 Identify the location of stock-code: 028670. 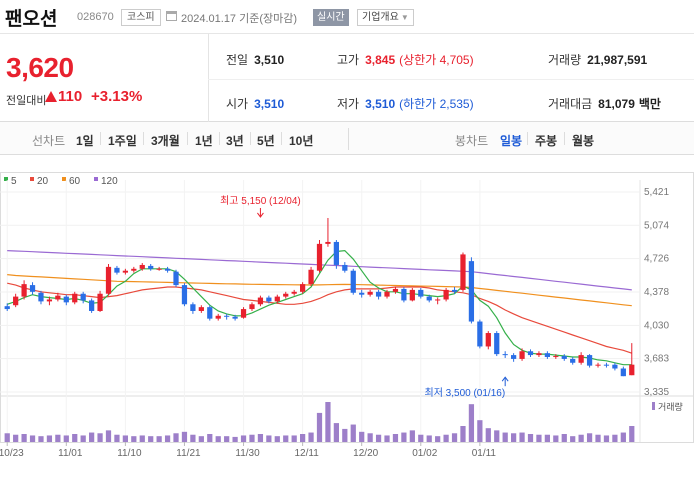
(95, 17).